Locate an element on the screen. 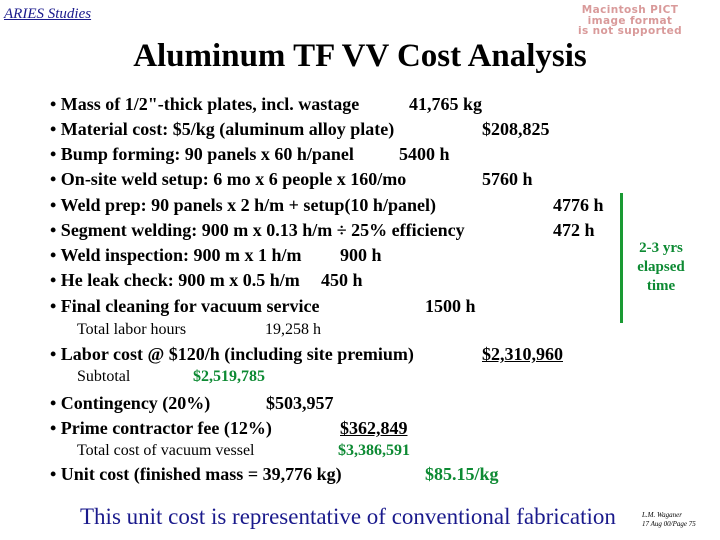 This screenshot has width=720, height=540. item-label: • He leak check: 900 m x 0.5 h/m is located at coordinates (175, 280).